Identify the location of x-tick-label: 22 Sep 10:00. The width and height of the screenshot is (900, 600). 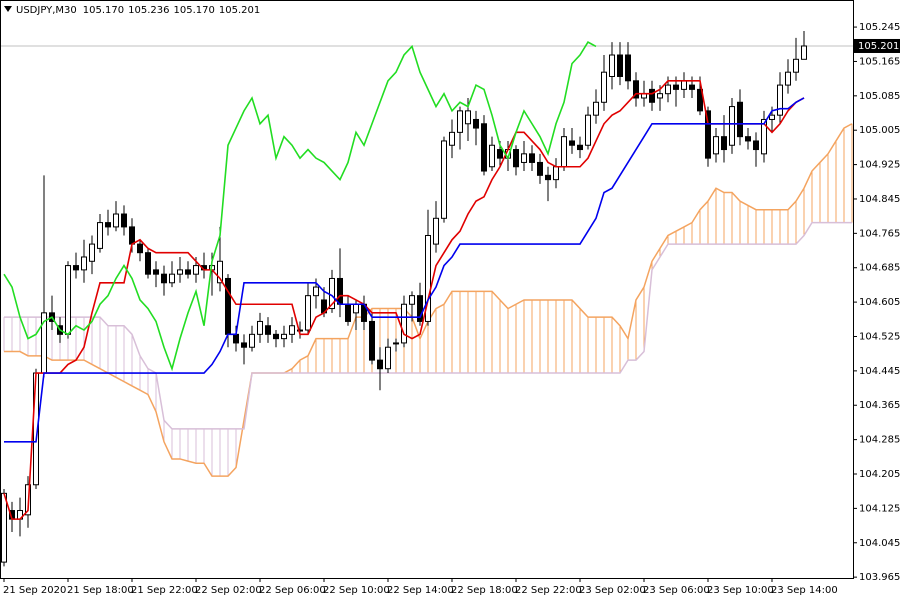
(356, 590).